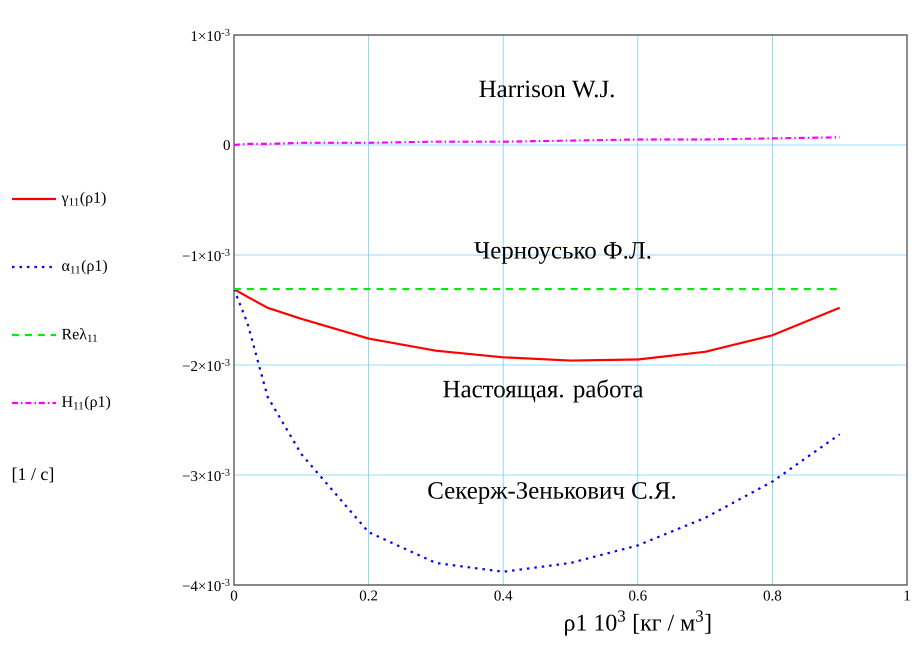  Describe the element at coordinates (206, 585) in the screenshot. I see `y-tick-label: −4×10$^{-3}$` at that location.